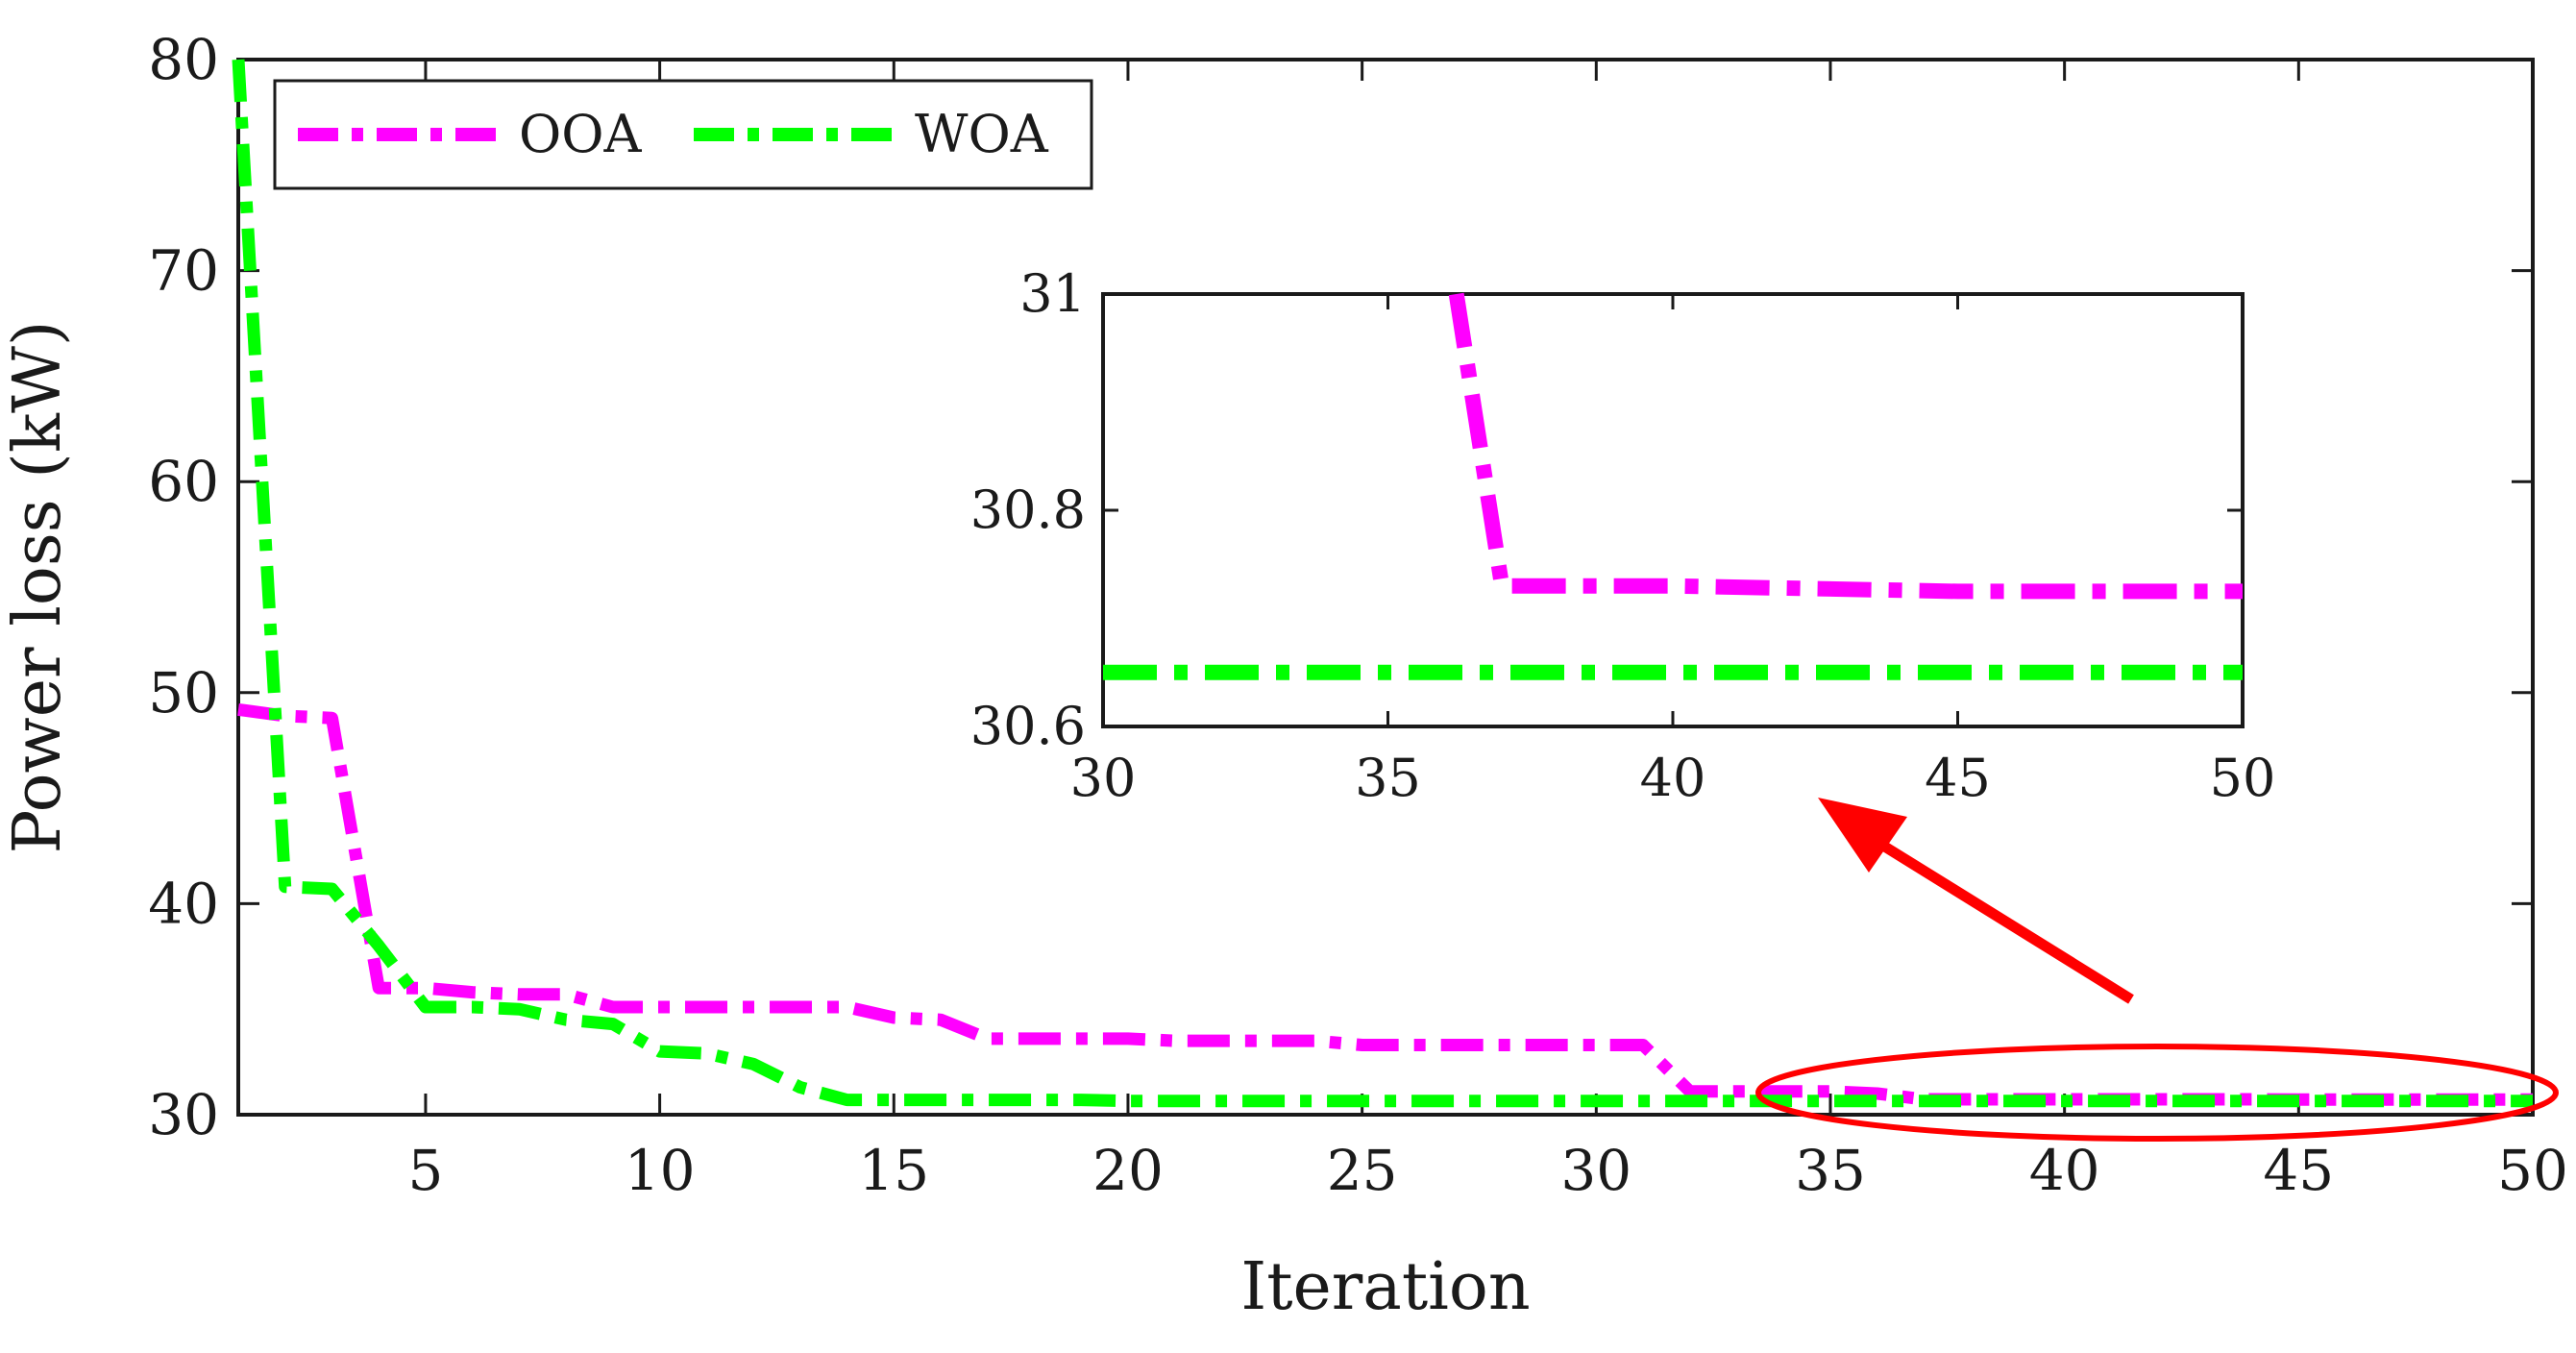 This screenshot has width=2576, height=1353. What do you see at coordinates (183, 482) in the screenshot?
I see `y-tick-label: 60` at bounding box center [183, 482].